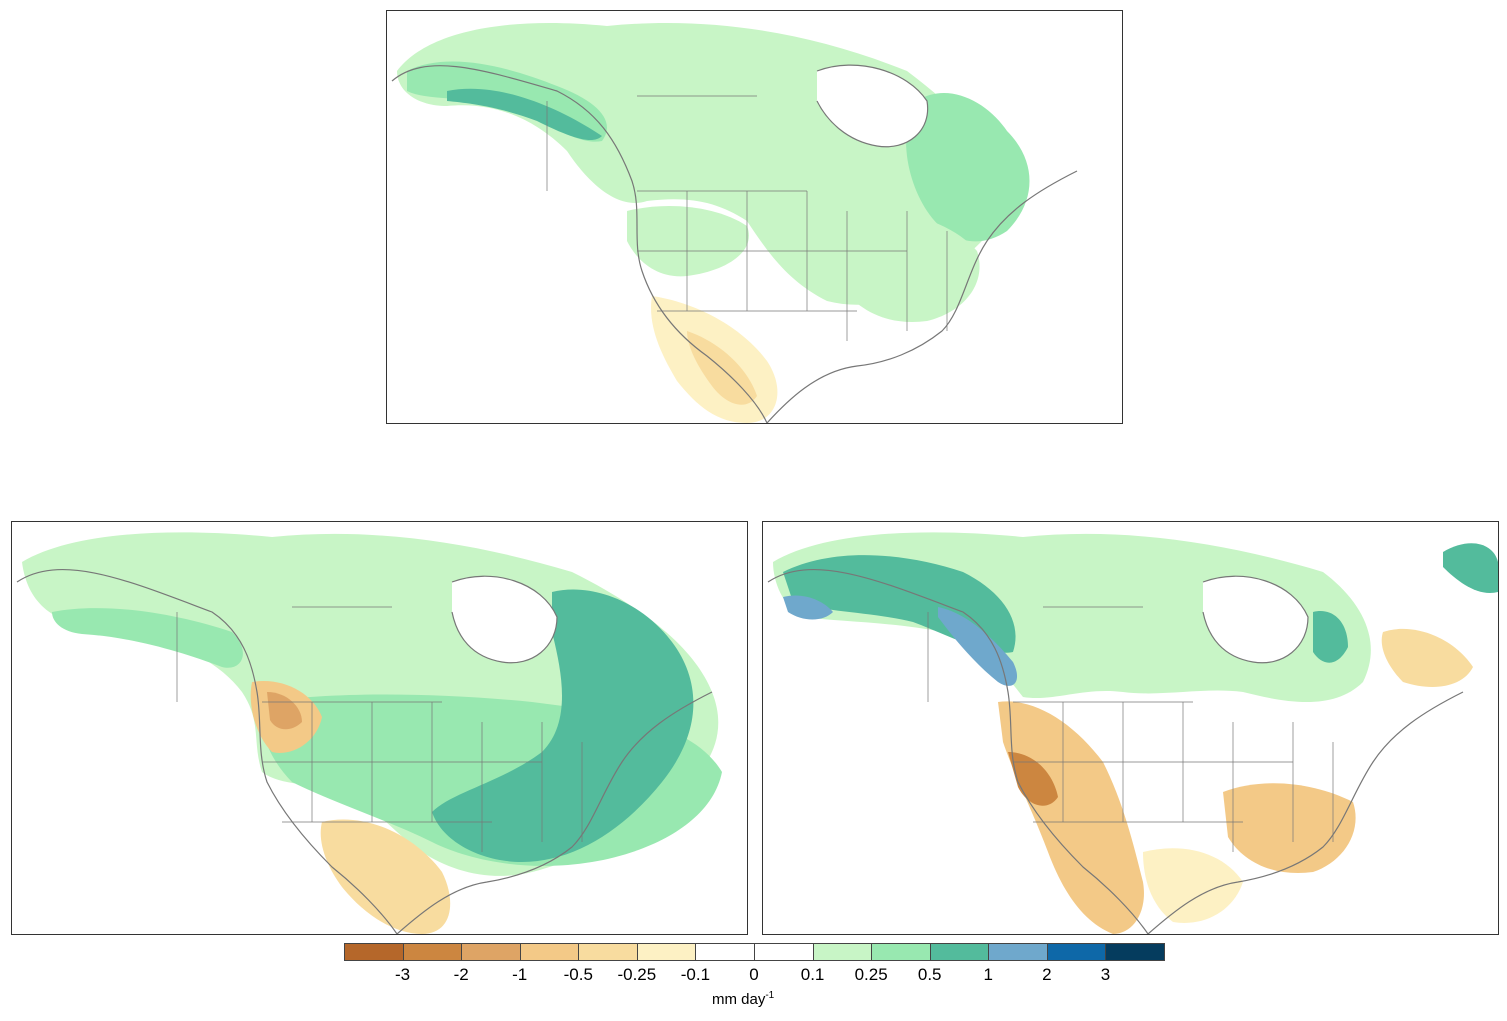 The width and height of the screenshot is (1507, 1021). Describe the element at coordinates (461, 974) in the screenshot. I see `colorbar-tick-label: -2` at that location.